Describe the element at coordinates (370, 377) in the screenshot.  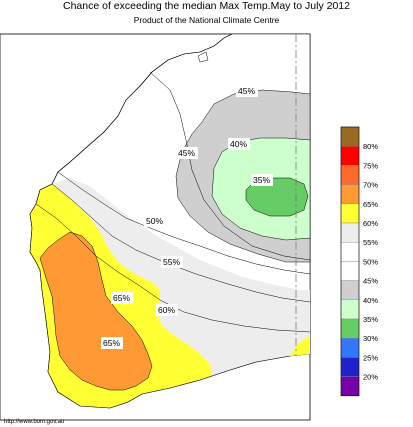
I see `legend-label: 20%` at that location.